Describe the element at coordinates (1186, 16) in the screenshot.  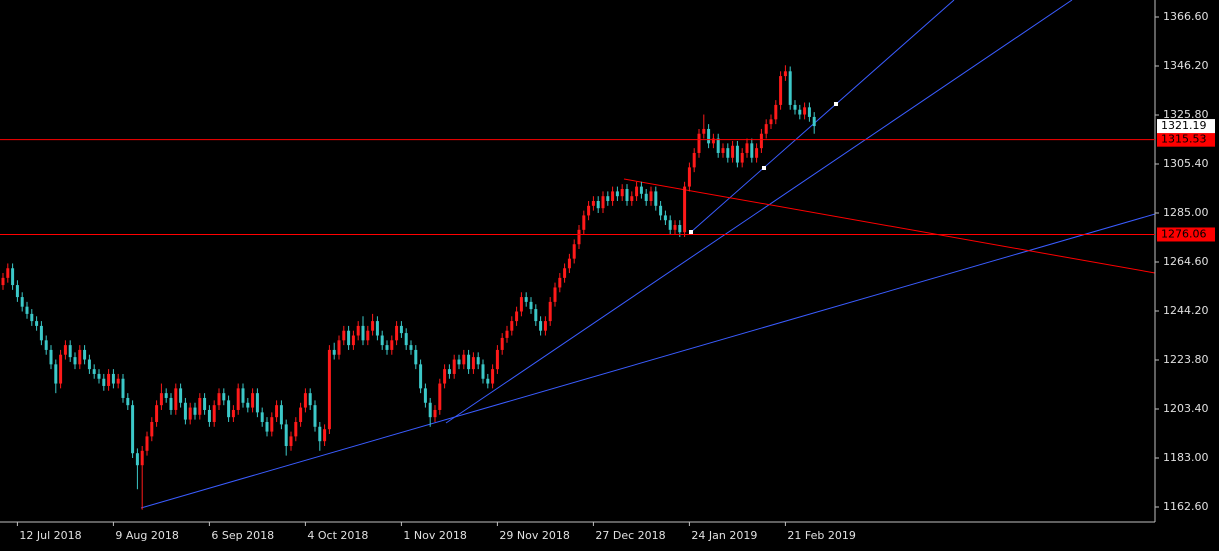
I see `y-tick-label: 1366.60` at that location.